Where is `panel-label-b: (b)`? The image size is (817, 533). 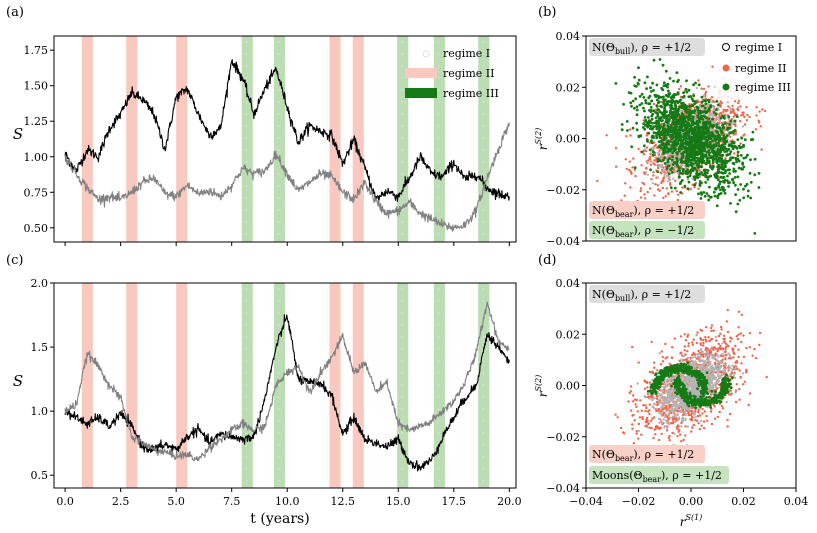
panel-label-b: (b) is located at coordinates (547, 12).